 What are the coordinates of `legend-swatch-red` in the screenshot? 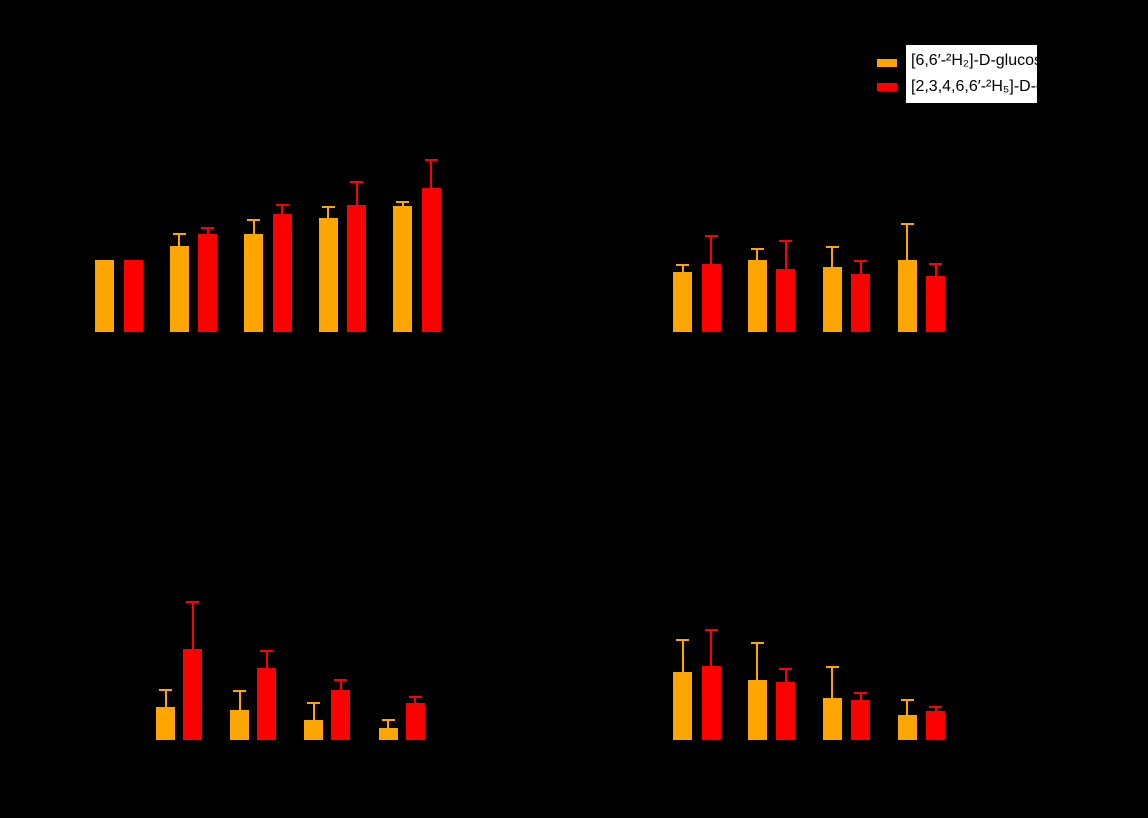 It's located at (887, 87).